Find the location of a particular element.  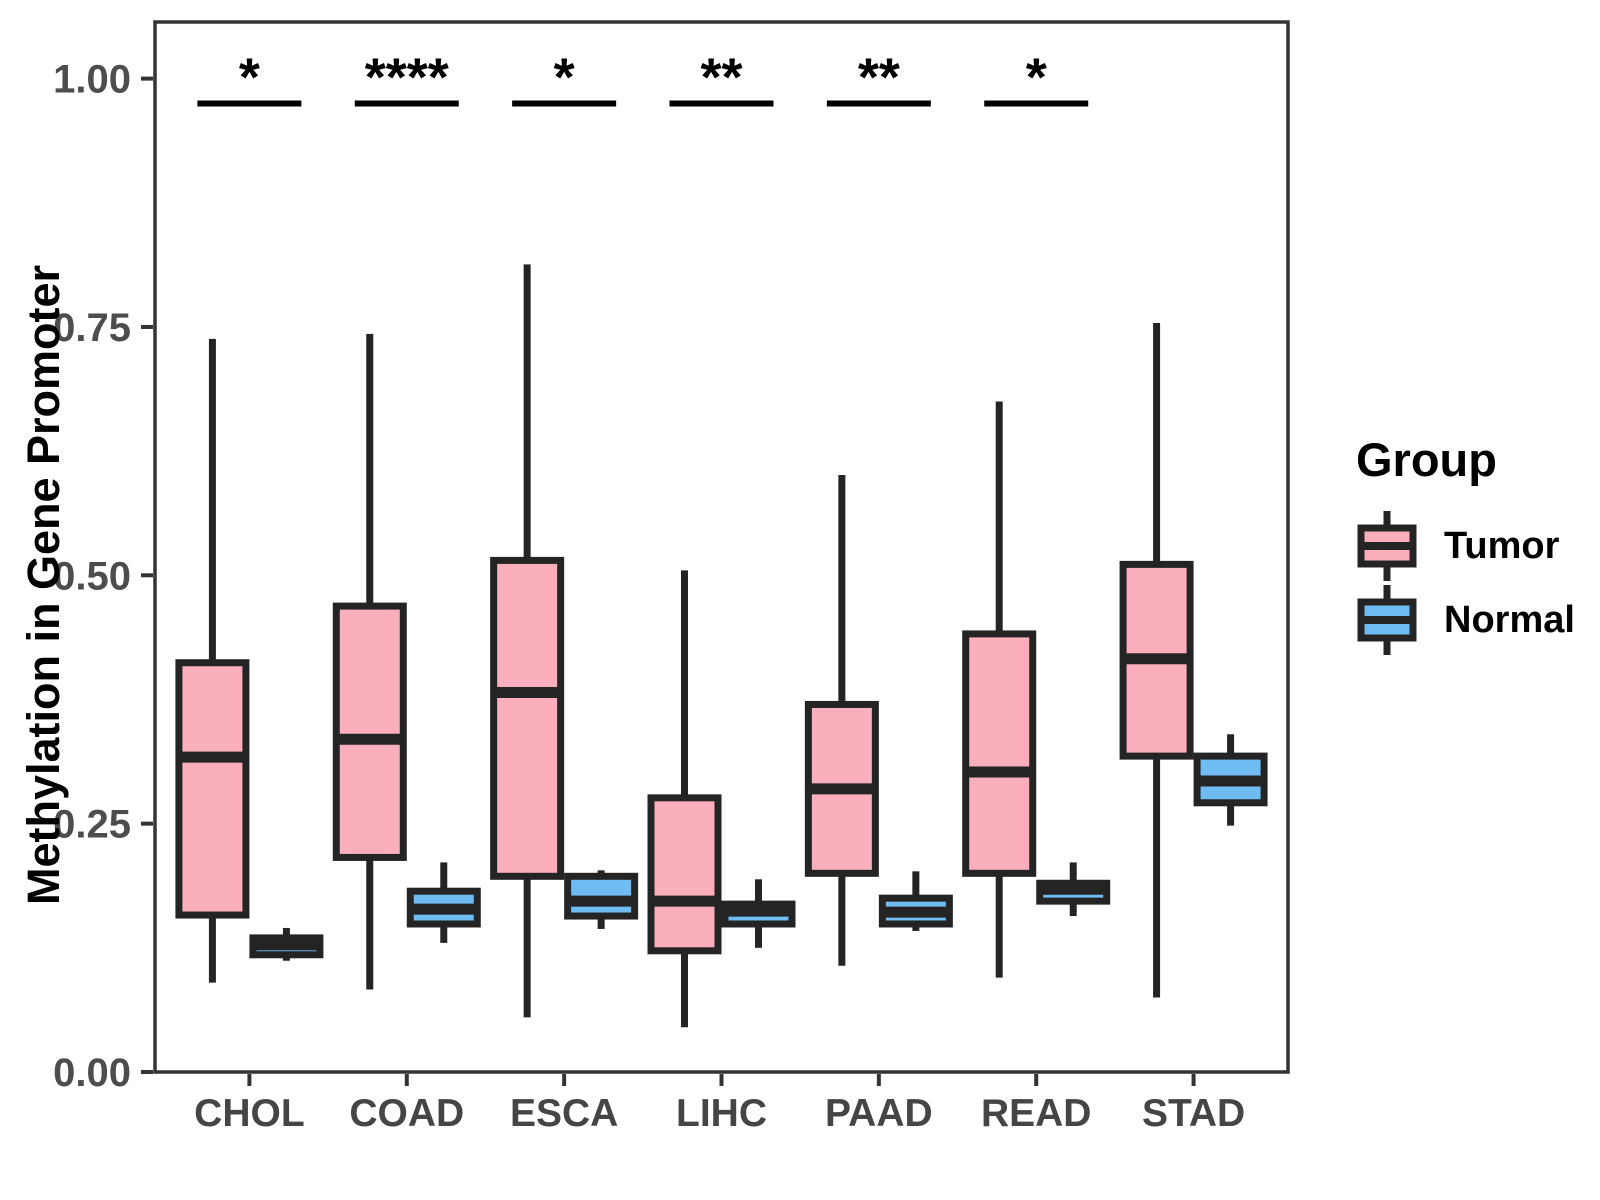

box-lihc-tumor is located at coordinates (684, 799).